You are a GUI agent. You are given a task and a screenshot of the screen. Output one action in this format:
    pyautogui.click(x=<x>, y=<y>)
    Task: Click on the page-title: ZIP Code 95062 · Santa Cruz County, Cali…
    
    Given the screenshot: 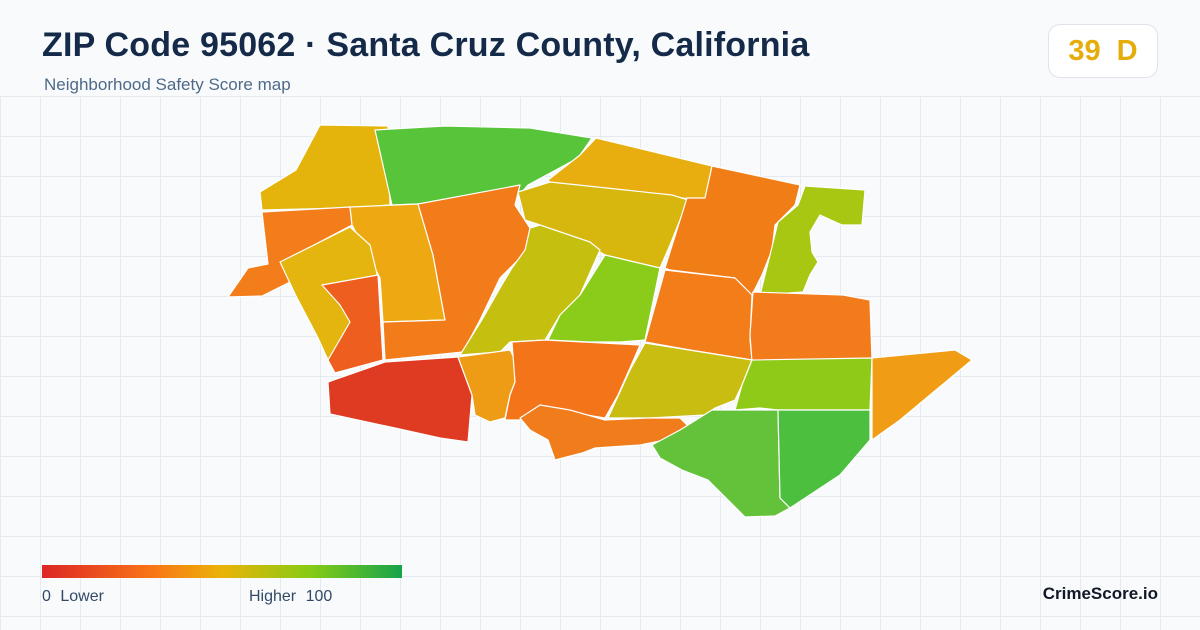 What is the action you would take?
    pyautogui.click(x=426, y=45)
    